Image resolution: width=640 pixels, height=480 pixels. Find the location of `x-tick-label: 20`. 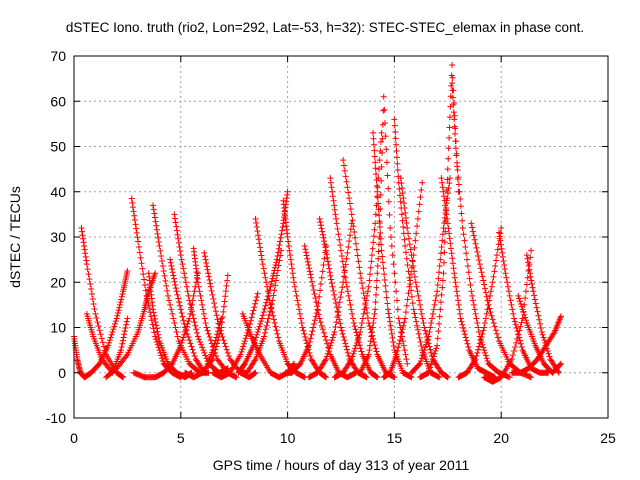

x-tick-label: 20 is located at coordinates (501, 438).